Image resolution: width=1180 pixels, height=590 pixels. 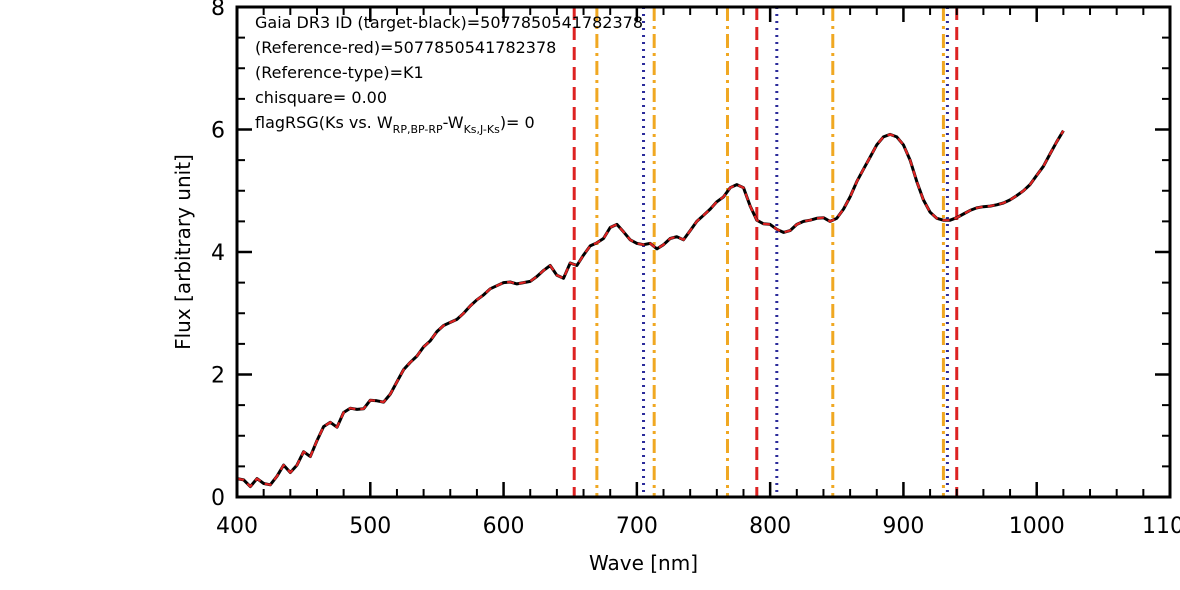 I want to click on x-tick-label: 500, so click(x=370, y=526).